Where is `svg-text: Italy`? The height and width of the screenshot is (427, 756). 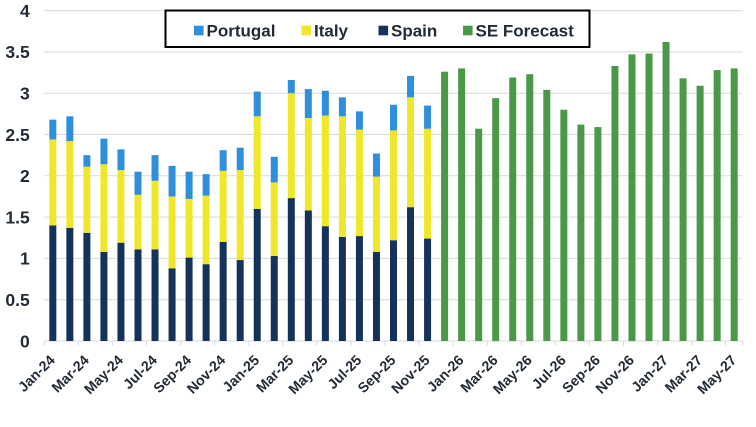 svg-text: Italy is located at coordinates (331, 30).